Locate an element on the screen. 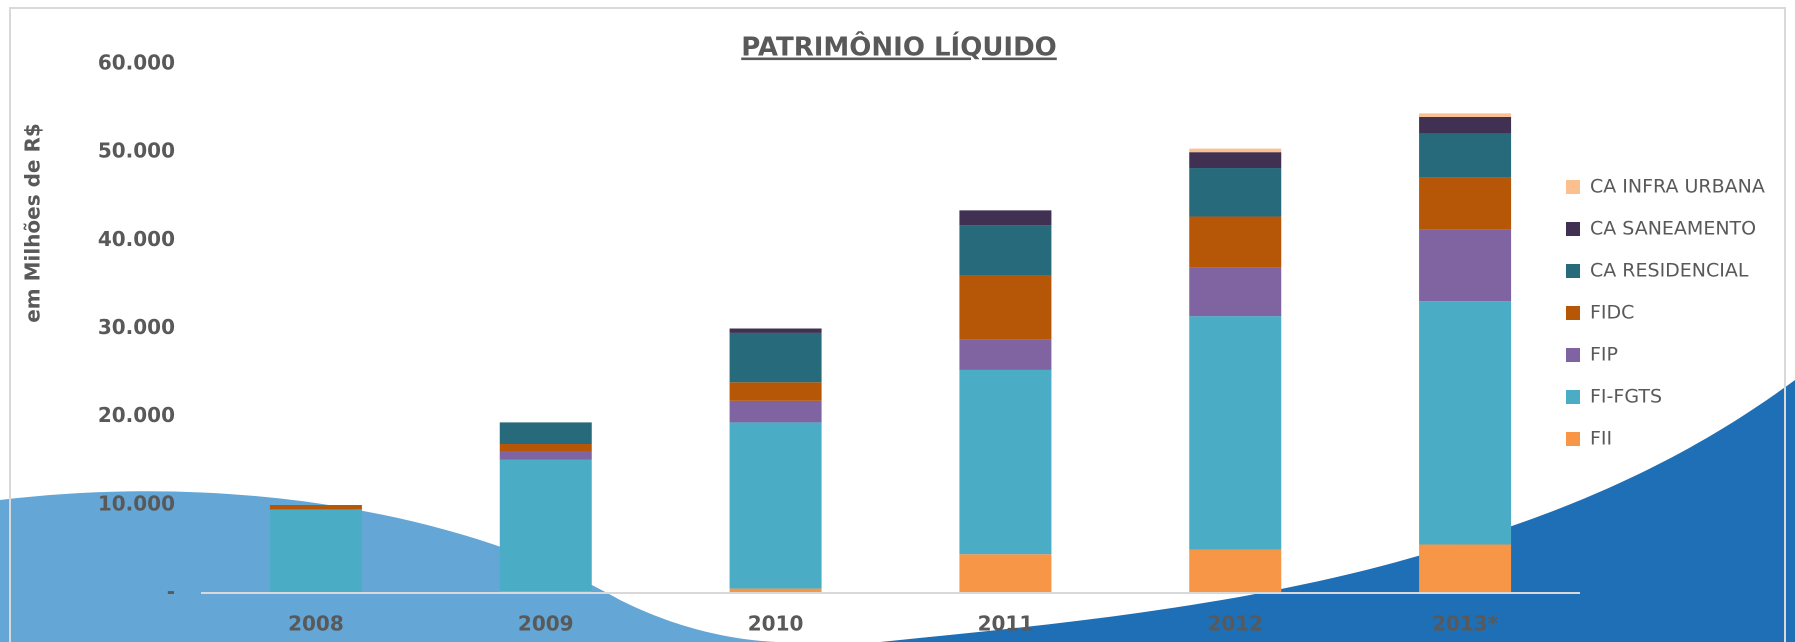 This screenshot has width=1795, height=642. legend-label: CA SANEAMENTO is located at coordinates (1673, 229).